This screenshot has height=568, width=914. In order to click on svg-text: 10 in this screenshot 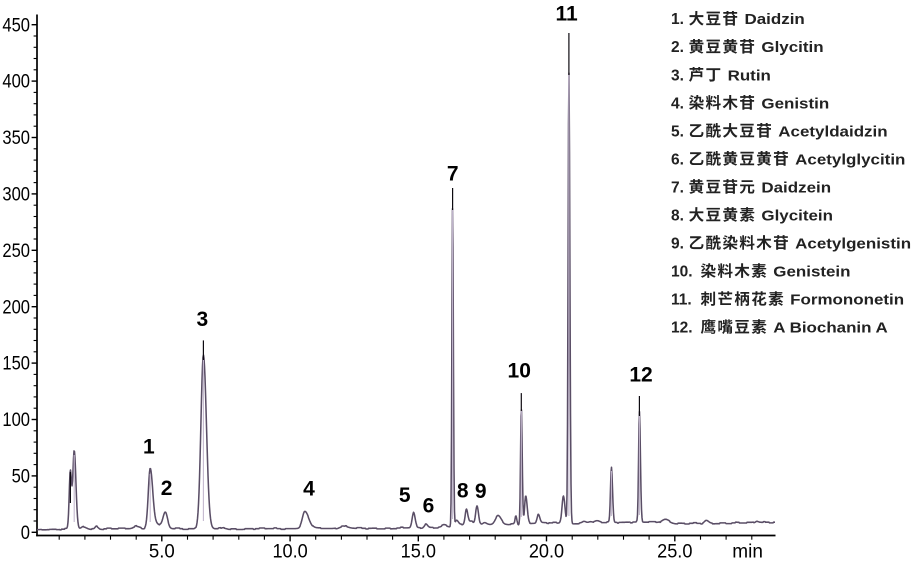, I will do `click(519, 371)`.